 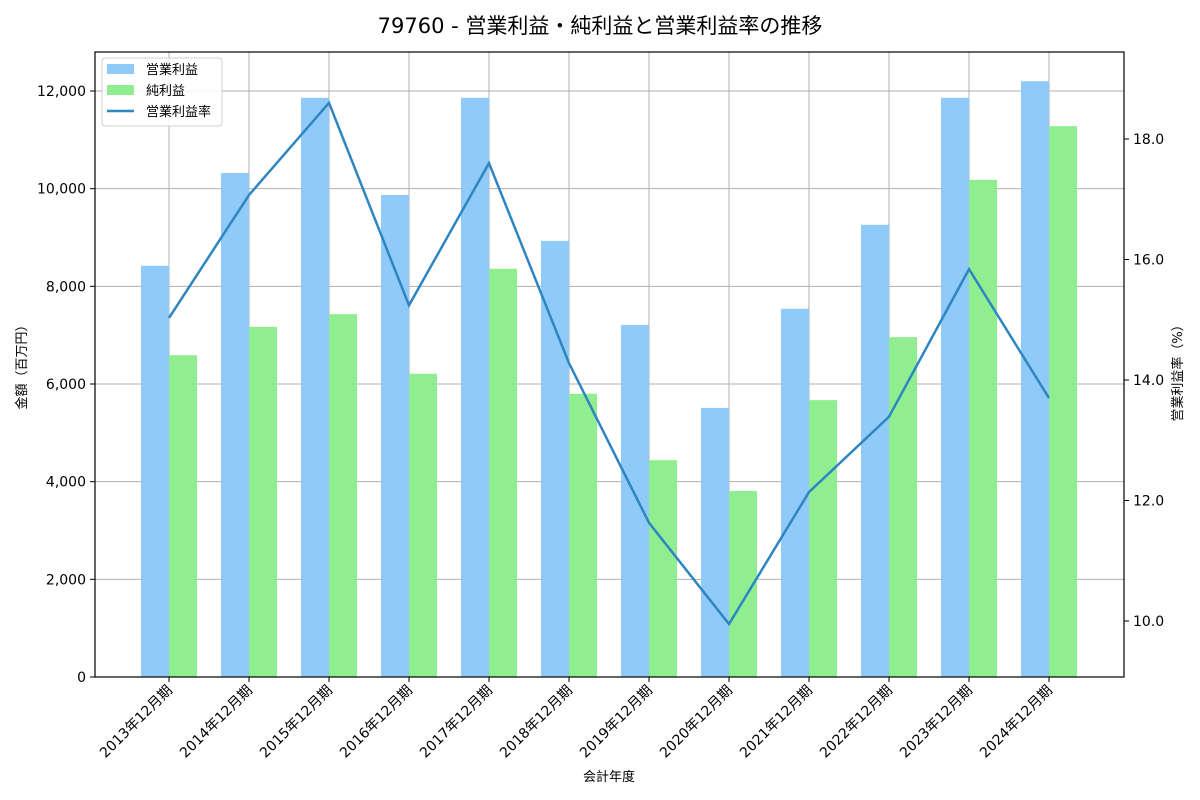 I want to click on y2-tick-label: 16.0, so click(x=1148, y=261).